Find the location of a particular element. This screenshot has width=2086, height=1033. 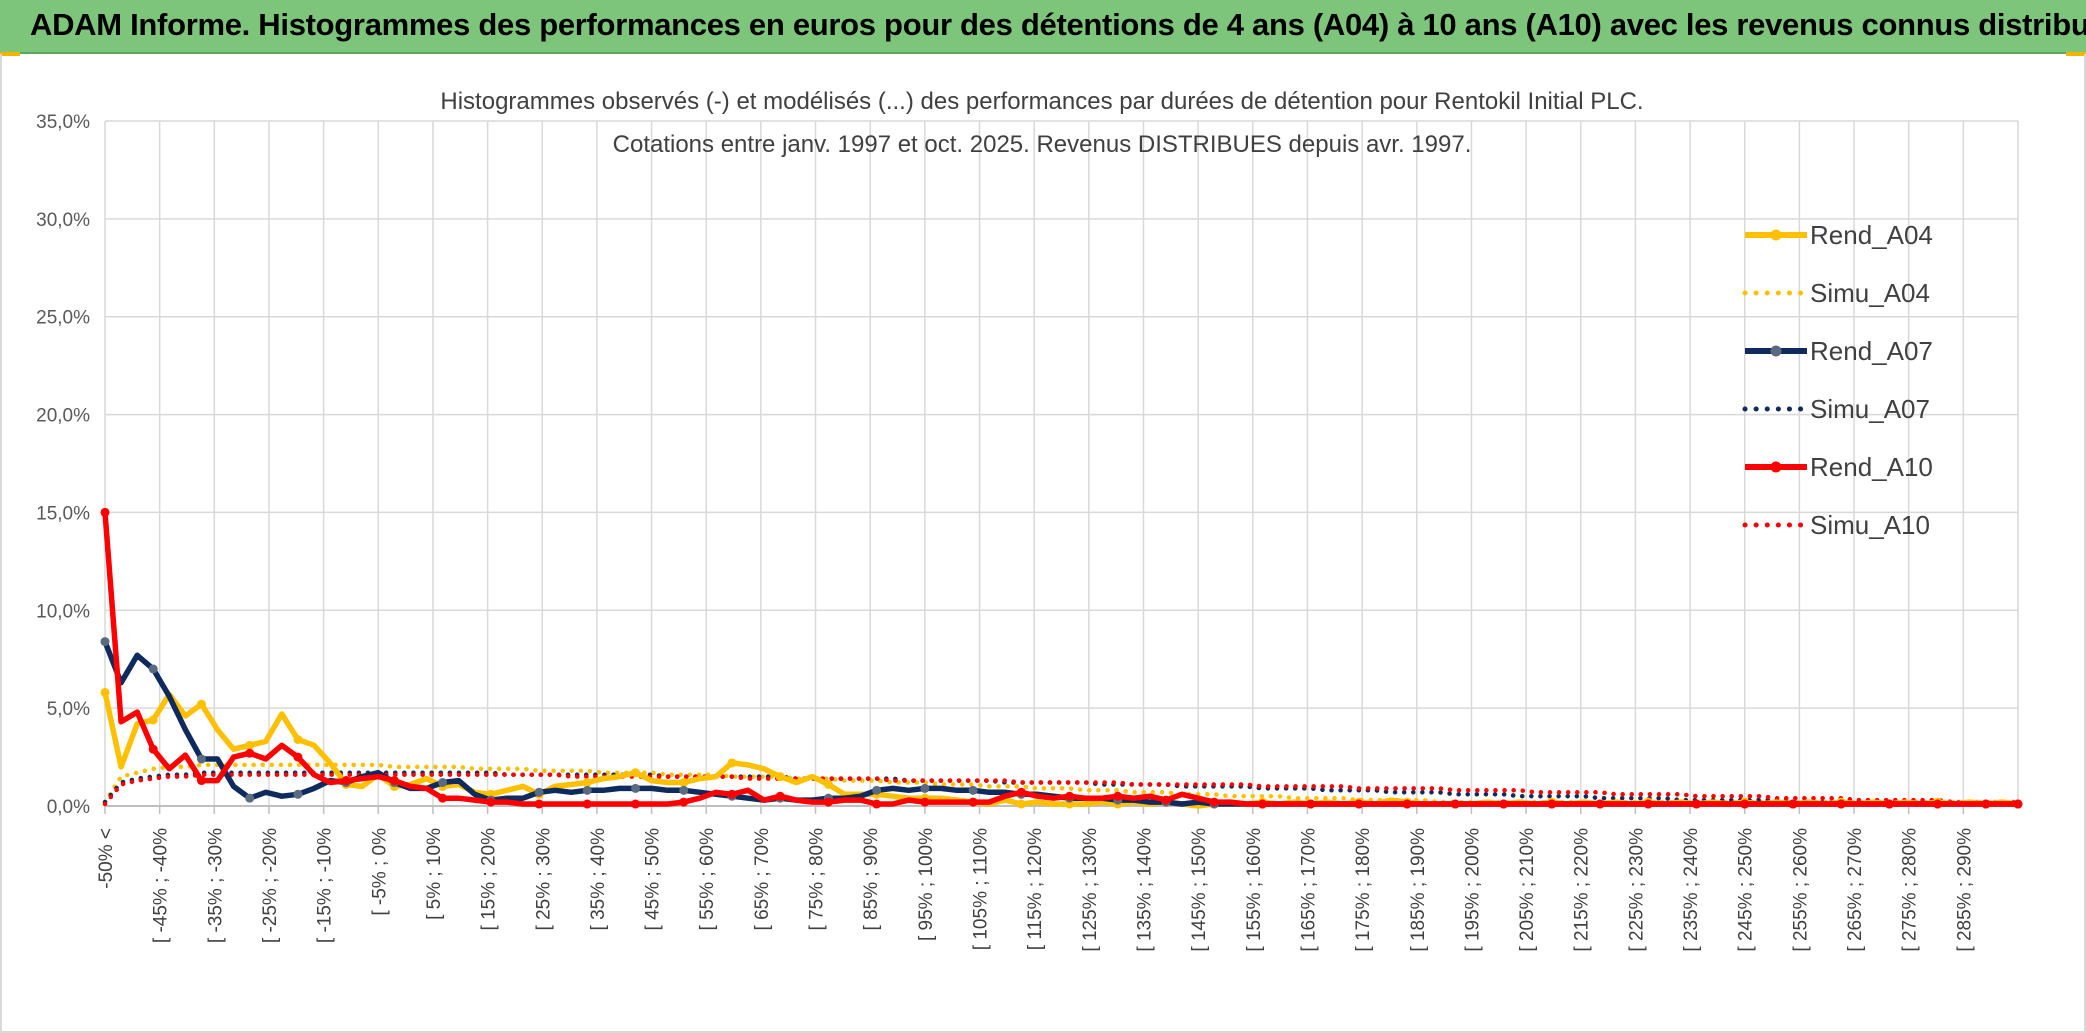

legend-marker-rend-a04 is located at coordinates (1776, 235).